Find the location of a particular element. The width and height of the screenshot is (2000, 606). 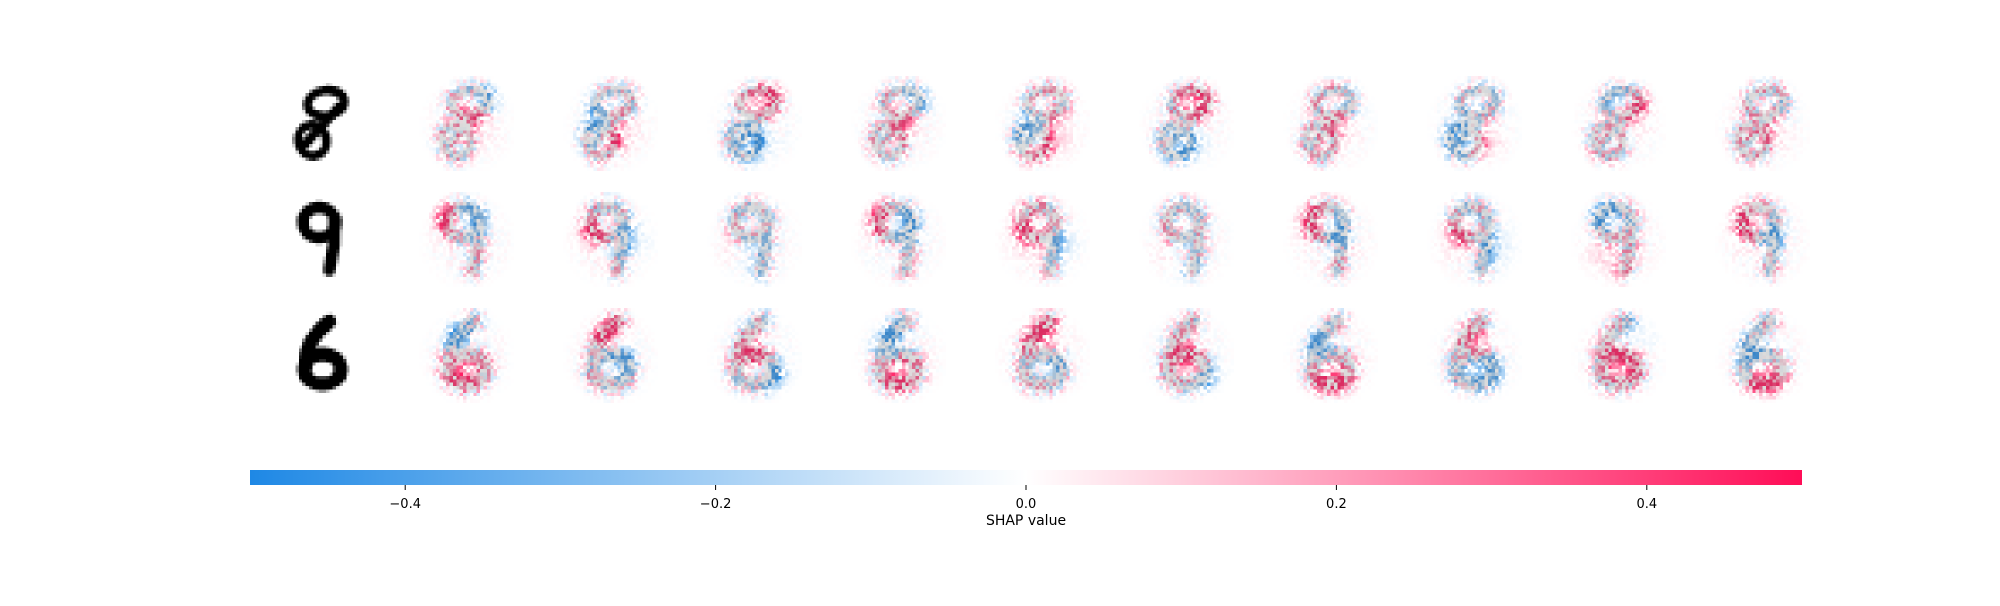

colorbar-tick-label: 0.4 is located at coordinates (1646, 504).